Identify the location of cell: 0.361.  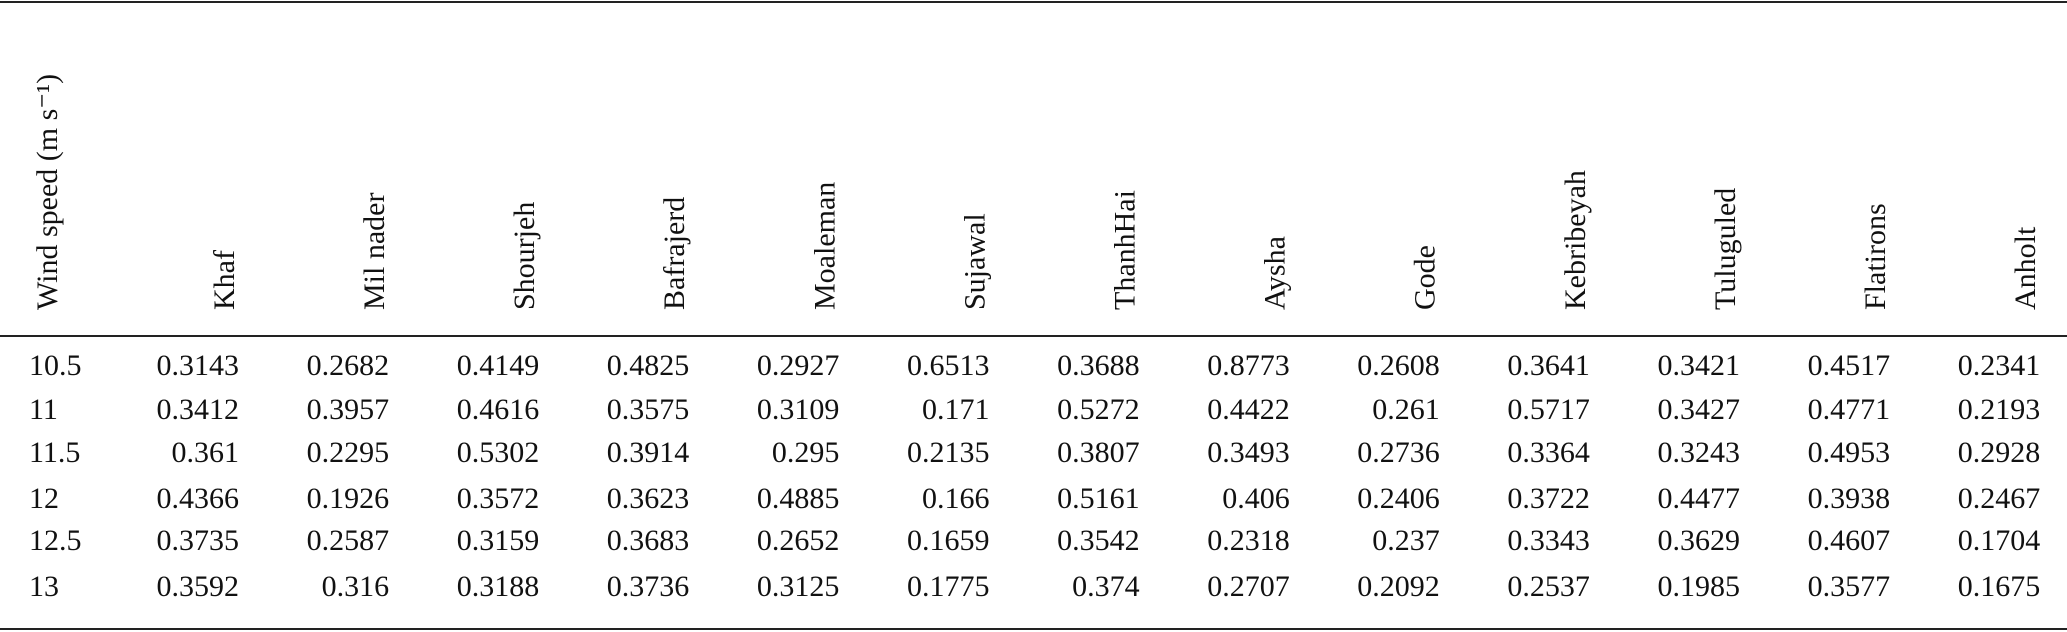
(206, 452).